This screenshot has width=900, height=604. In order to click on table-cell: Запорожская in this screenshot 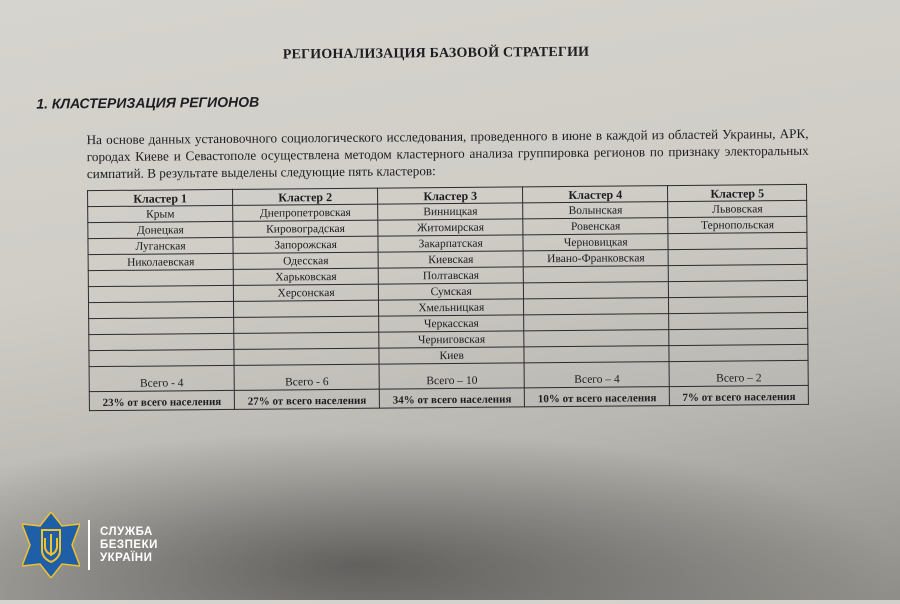, I will do `click(306, 245)`.